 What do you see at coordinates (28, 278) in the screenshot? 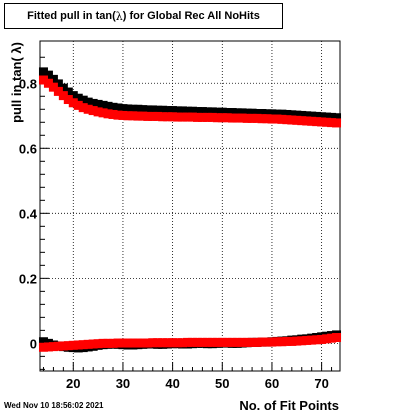
I see `y-tick-label: 0.2` at bounding box center [28, 278].